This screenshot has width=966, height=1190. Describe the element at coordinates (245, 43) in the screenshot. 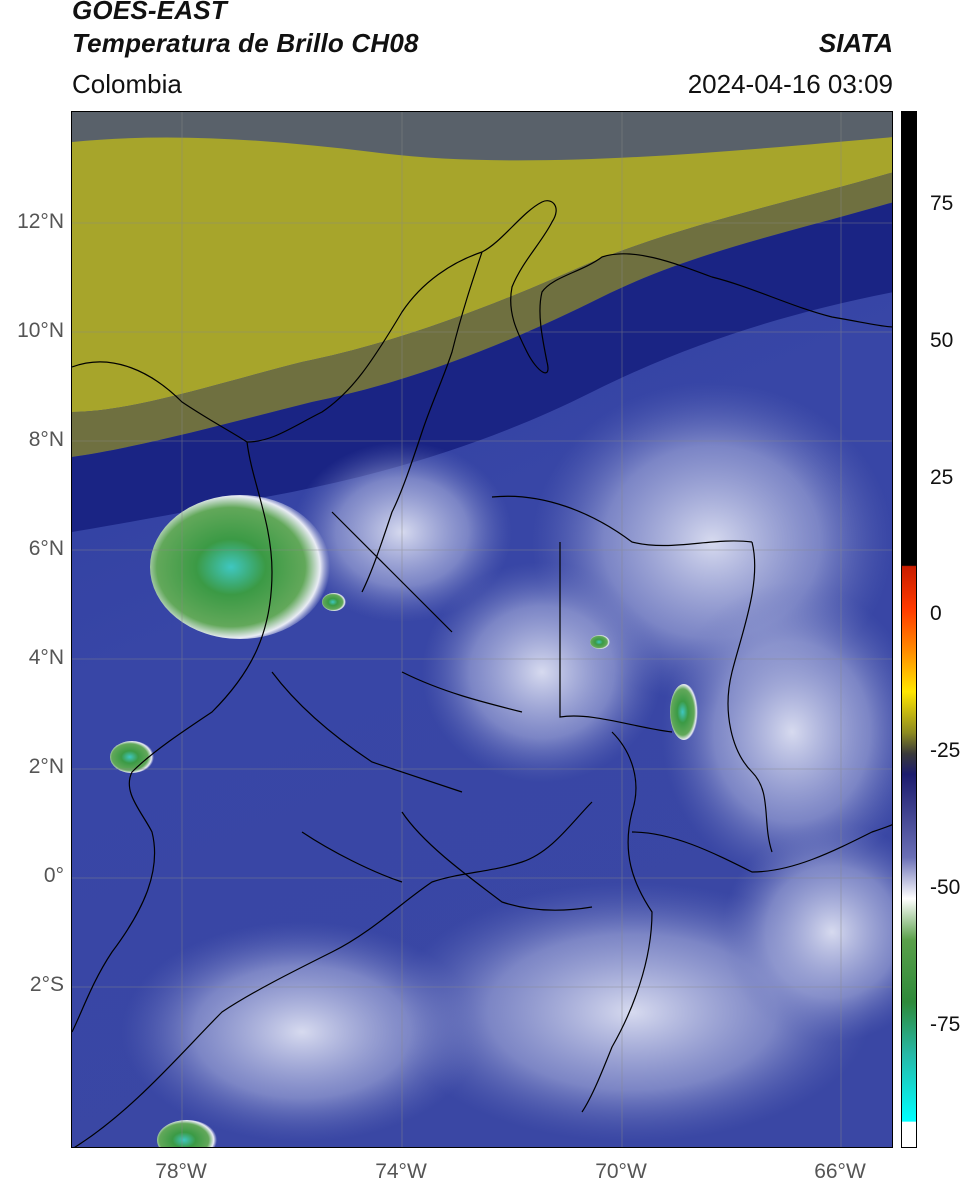

I see `title-product: Temperatura de Brillo CH08` at that location.